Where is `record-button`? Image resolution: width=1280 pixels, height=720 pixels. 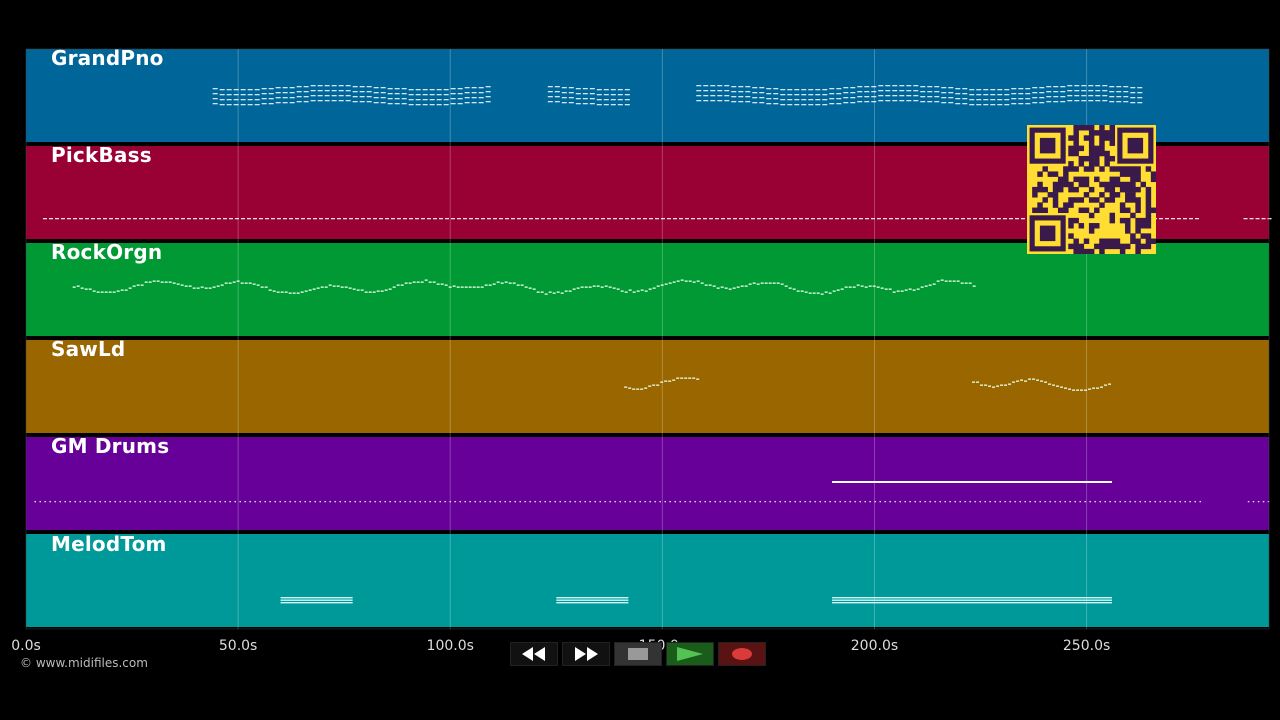 record-button is located at coordinates (742, 654).